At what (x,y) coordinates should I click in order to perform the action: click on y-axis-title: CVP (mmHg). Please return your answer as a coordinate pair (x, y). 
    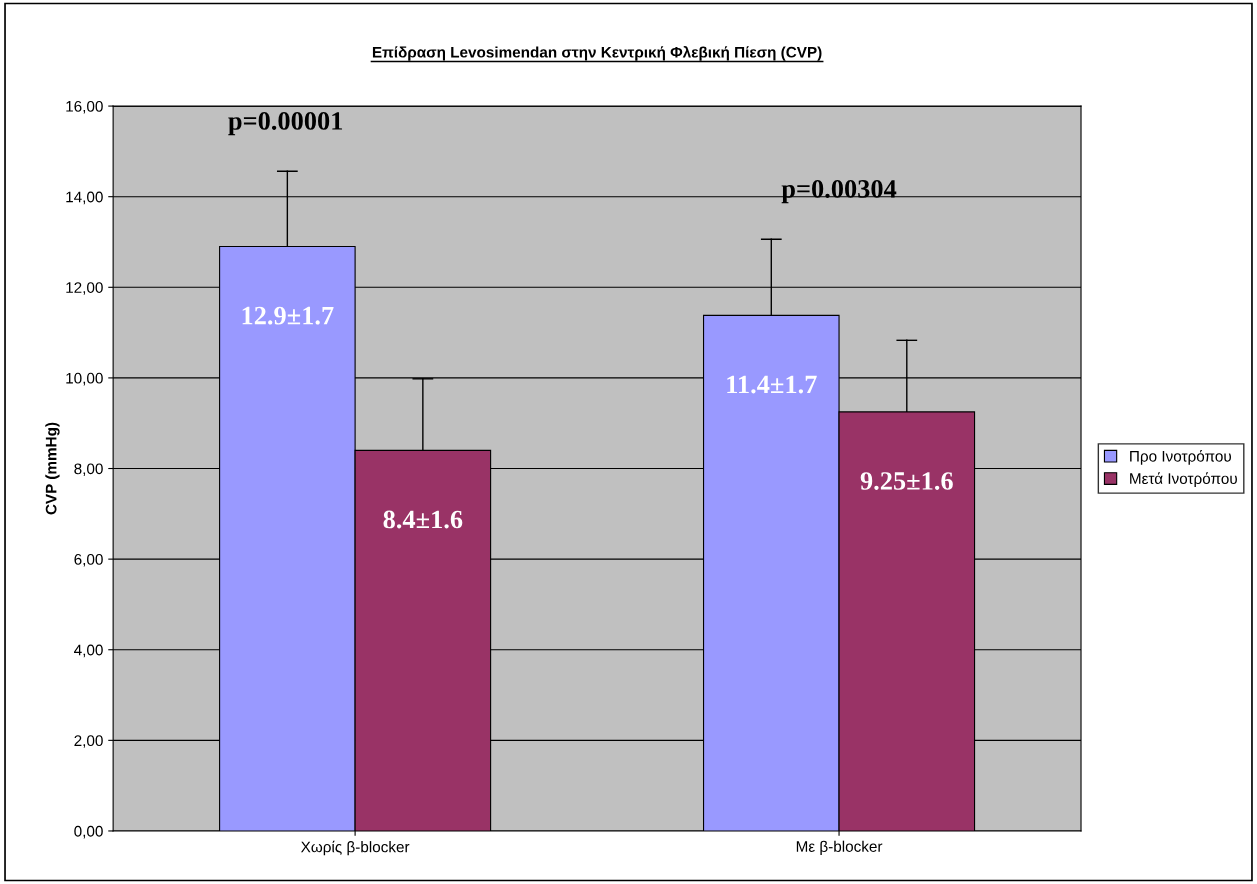
    Looking at the image, I should click on (52, 468).